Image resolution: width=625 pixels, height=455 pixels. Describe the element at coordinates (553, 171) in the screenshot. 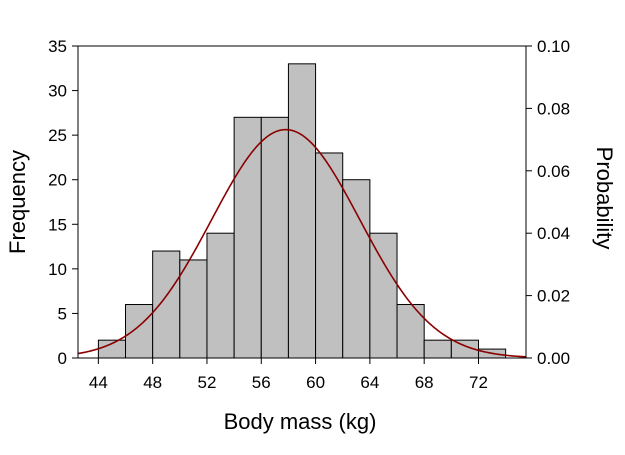

I see `y2-tick-label: 0.06` at that location.